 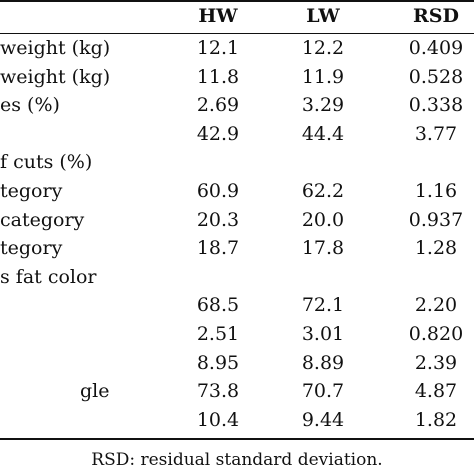 What do you see at coordinates (218, 305) in the screenshot?
I see `table-cell: 68.5` at bounding box center [218, 305].